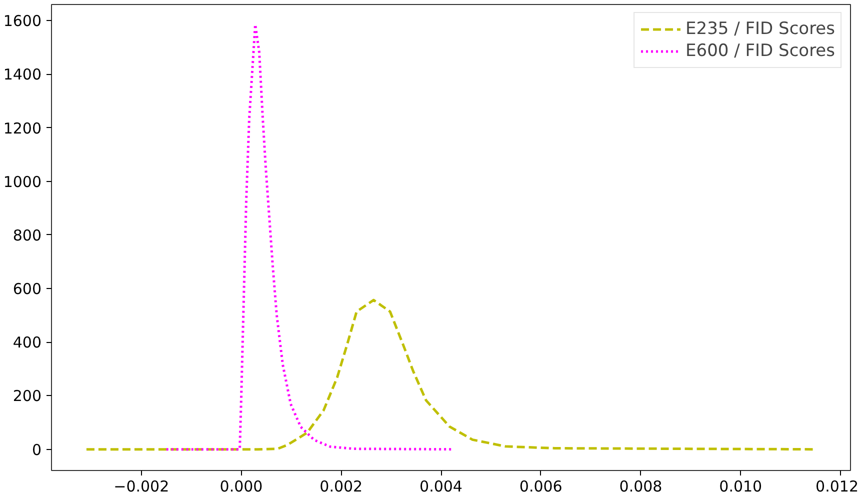 The height and width of the screenshot is (494, 858). I want to click on x-tick-label: 0.010, so click(740, 486).